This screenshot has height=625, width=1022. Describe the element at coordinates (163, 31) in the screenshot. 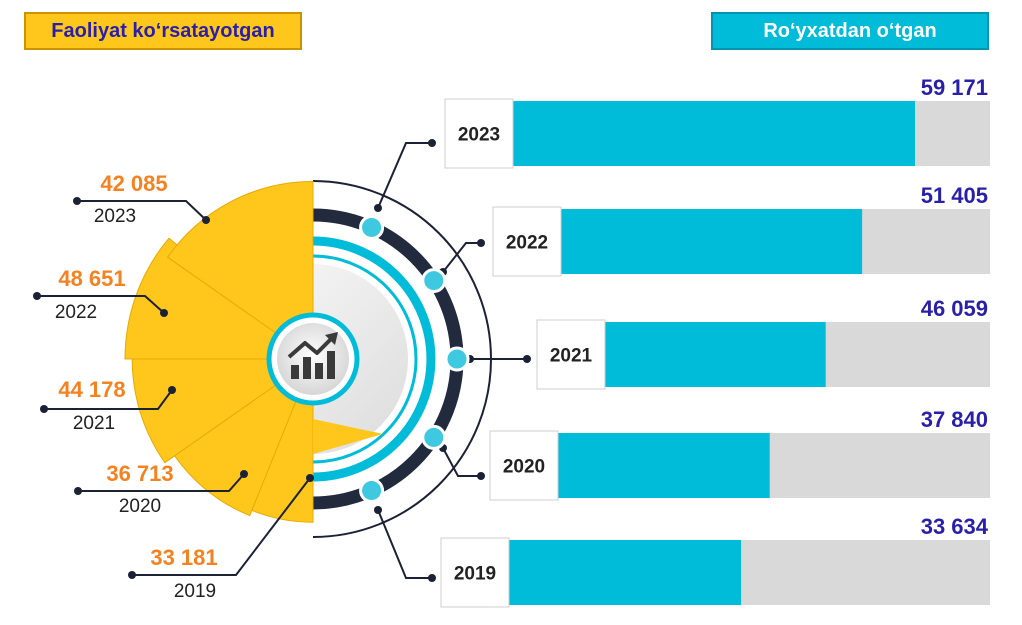

I see `legend-active: Faoliyat ko‘rsatayotgan` at that location.